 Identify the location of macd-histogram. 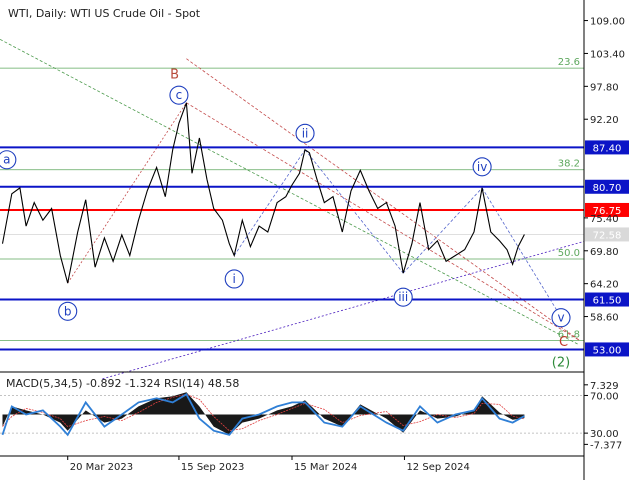
(263, 413).